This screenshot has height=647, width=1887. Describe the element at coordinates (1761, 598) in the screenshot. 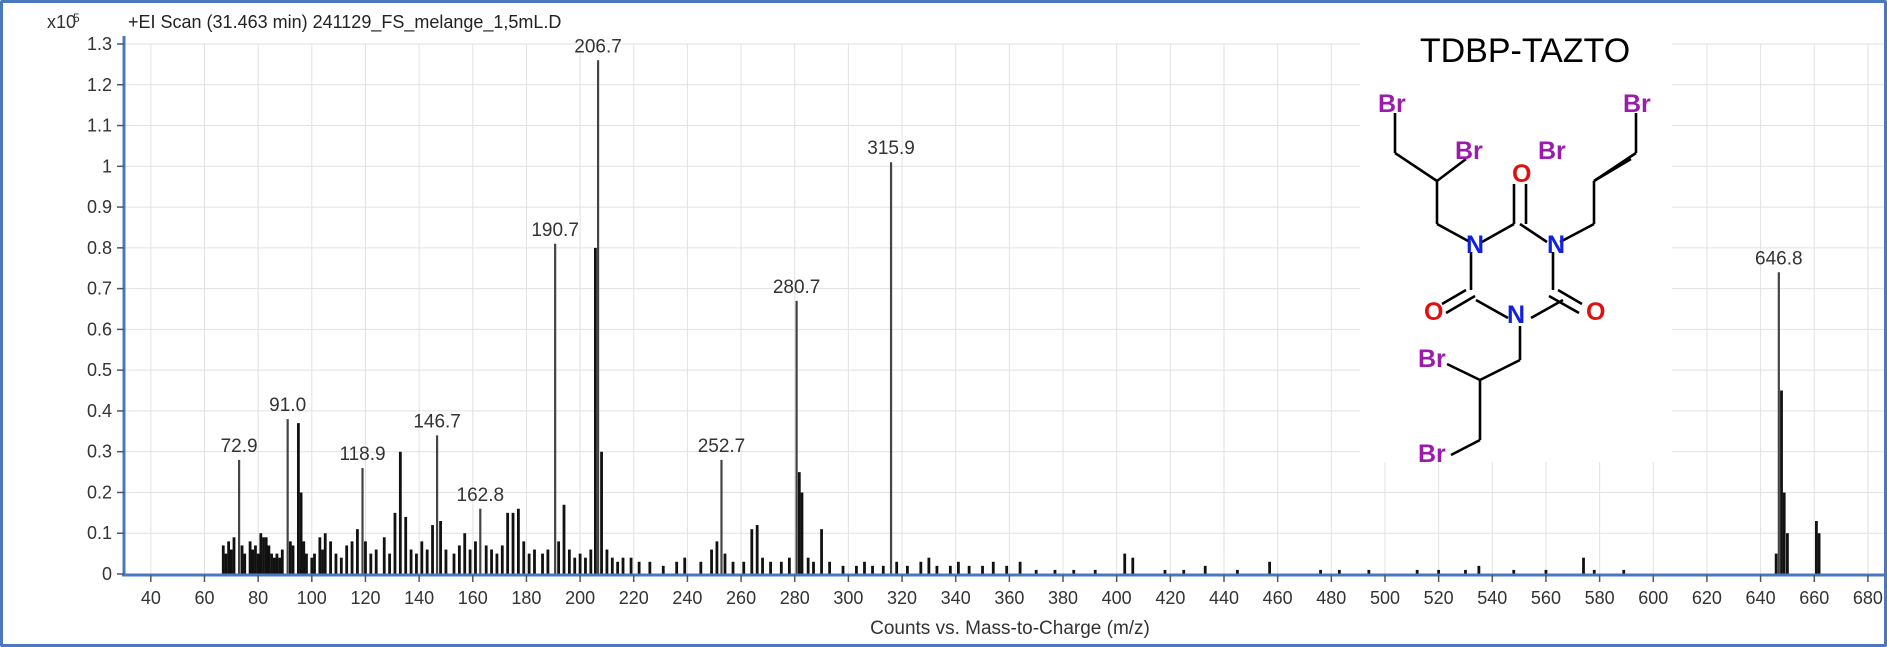

I see `x-tick-label: 640` at that location.